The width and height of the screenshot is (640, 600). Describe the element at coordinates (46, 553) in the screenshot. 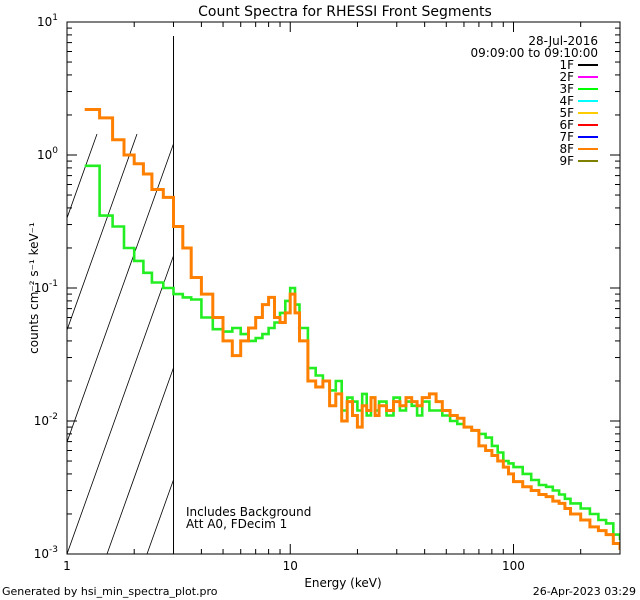

I see `y-tick-label: 10⁻³` at that location.